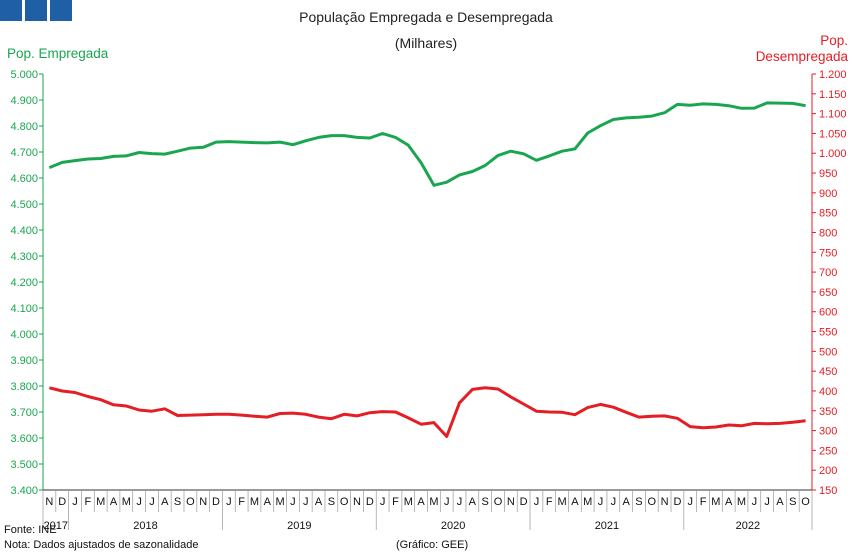  Describe the element at coordinates (828, 432) in the screenshot. I see `right-tick-label: 300` at that location.